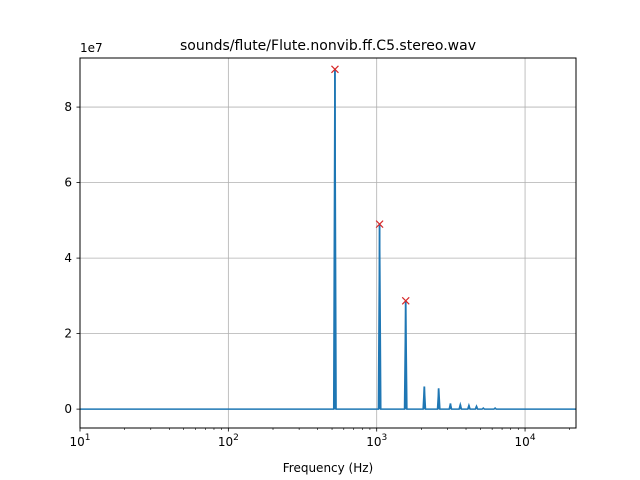  Describe the element at coordinates (328, 468) in the screenshot. I see `x-axis-label: Frequency (Hz)` at that location.